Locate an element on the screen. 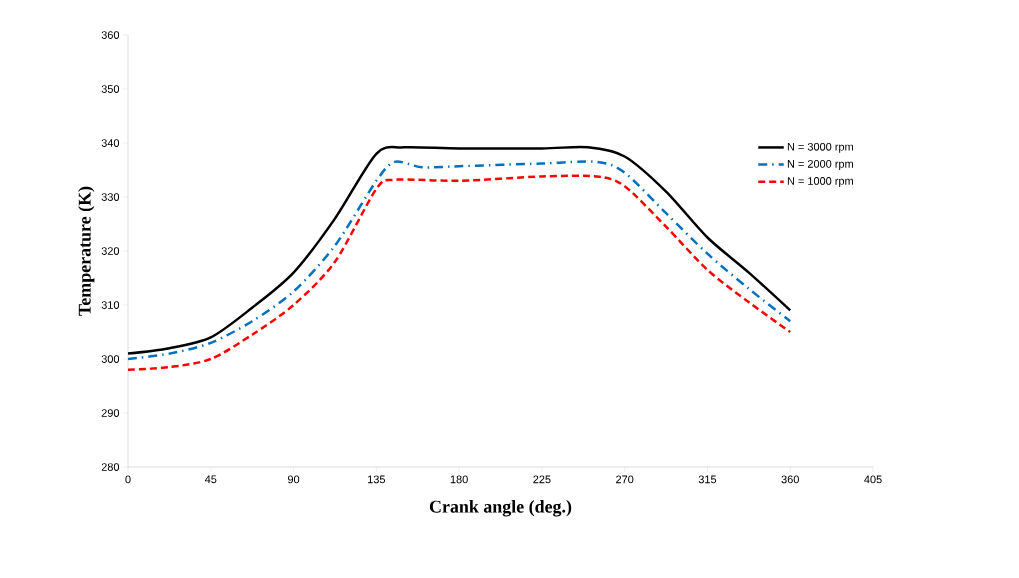 This screenshot has width=1019, height=578. x-tick-label: 180 is located at coordinates (459, 479).